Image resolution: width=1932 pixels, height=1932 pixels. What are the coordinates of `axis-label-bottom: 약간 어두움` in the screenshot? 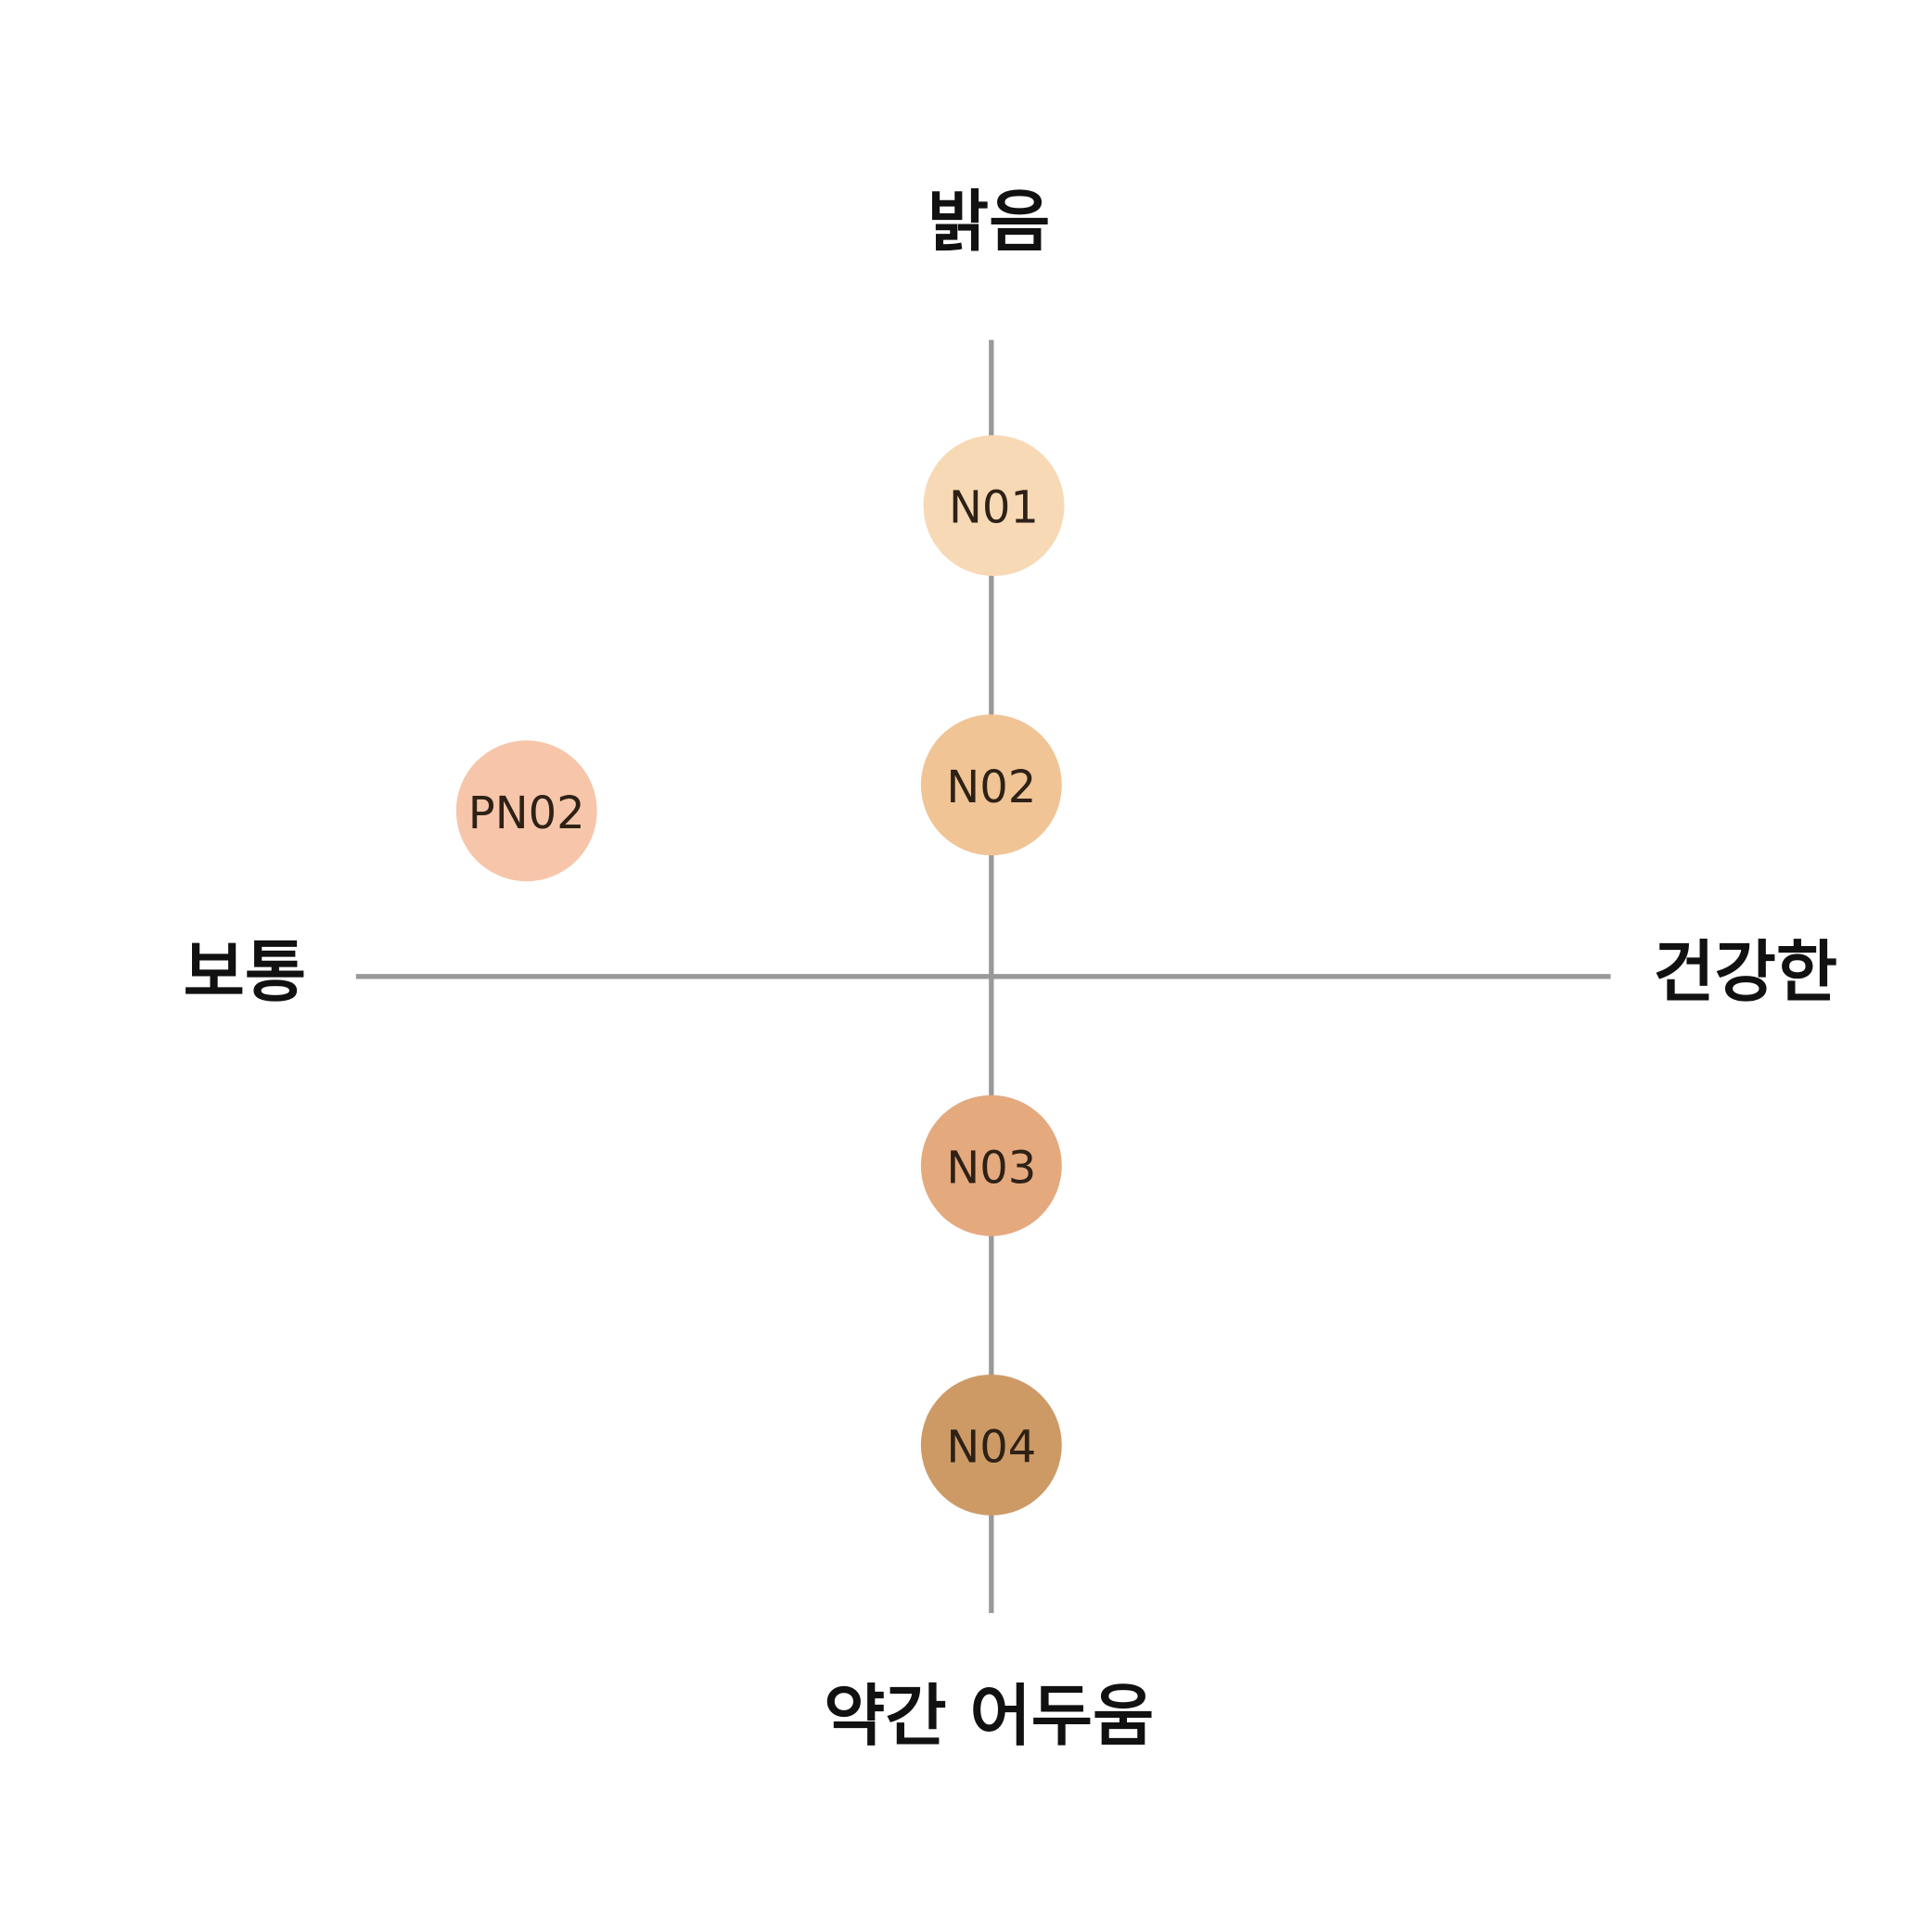 It's located at (989, 1716).